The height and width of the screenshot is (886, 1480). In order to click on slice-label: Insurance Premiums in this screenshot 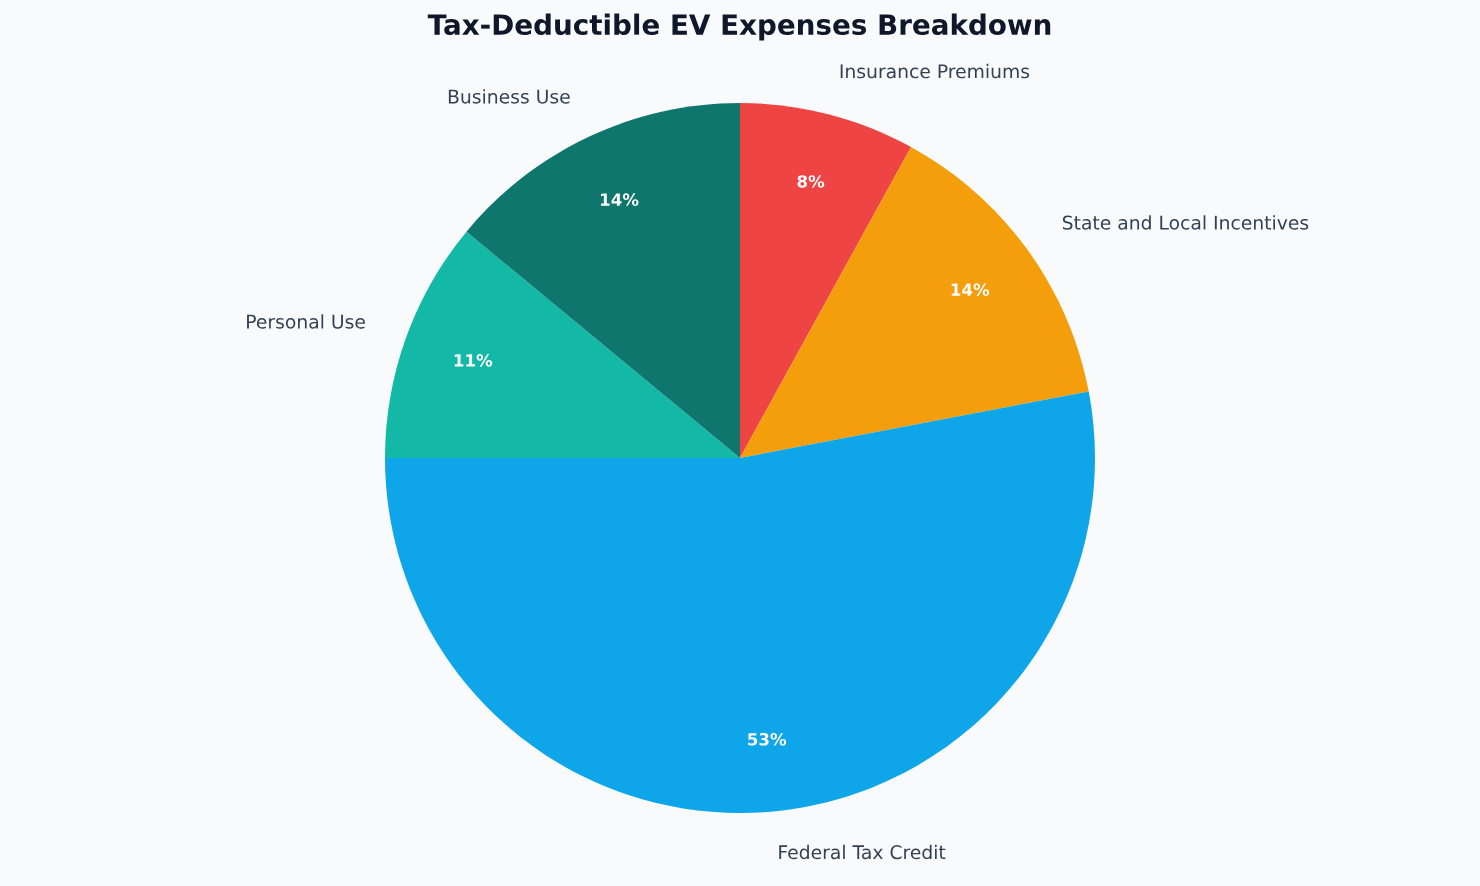, I will do `click(935, 71)`.